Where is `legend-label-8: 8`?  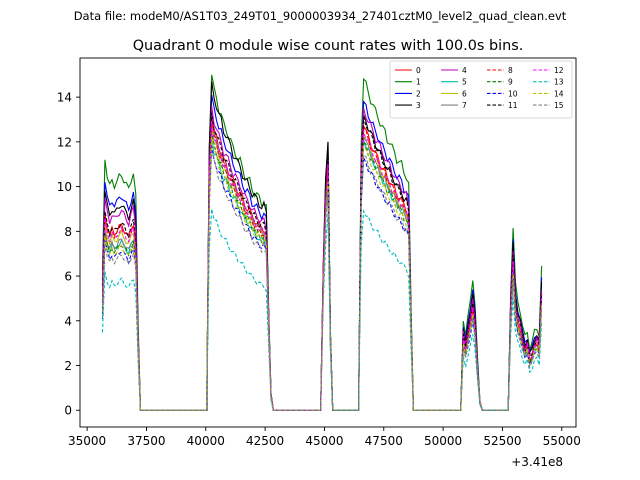
legend-label-8: 8 is located at coordinates (510, 70).